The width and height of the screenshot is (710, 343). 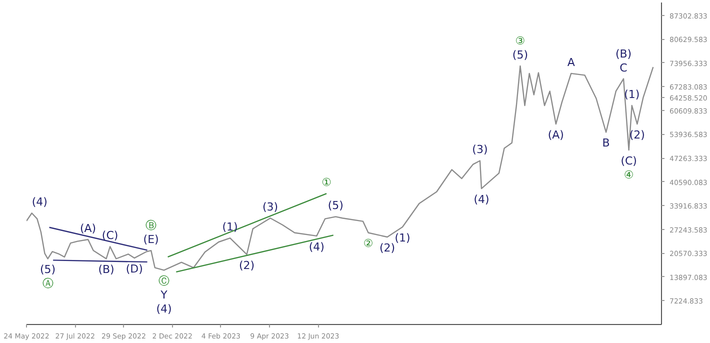 I want to click on annotation: (D), so click(x=134, y=269).